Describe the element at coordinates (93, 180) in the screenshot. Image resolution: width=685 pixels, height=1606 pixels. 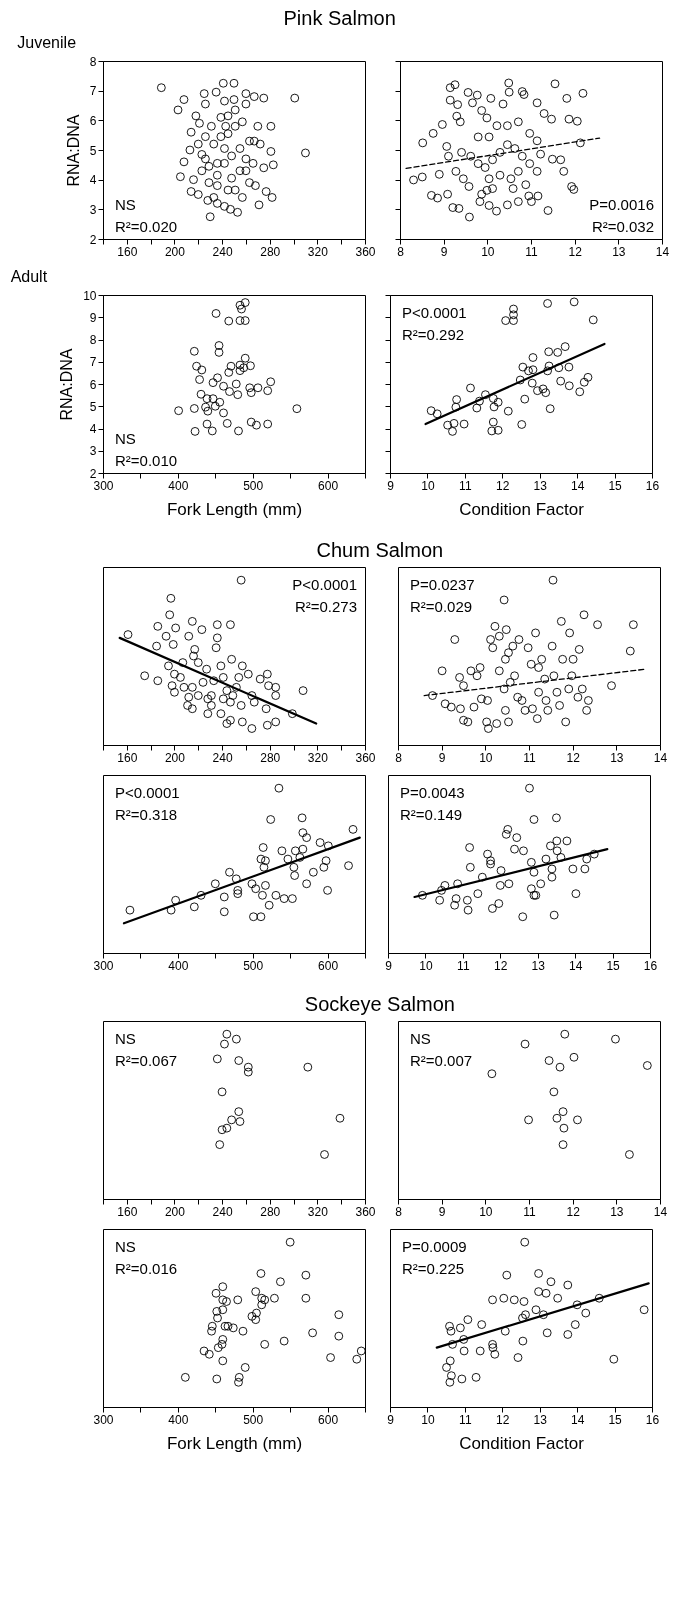
I see `y-tick-label: 4` at that location.